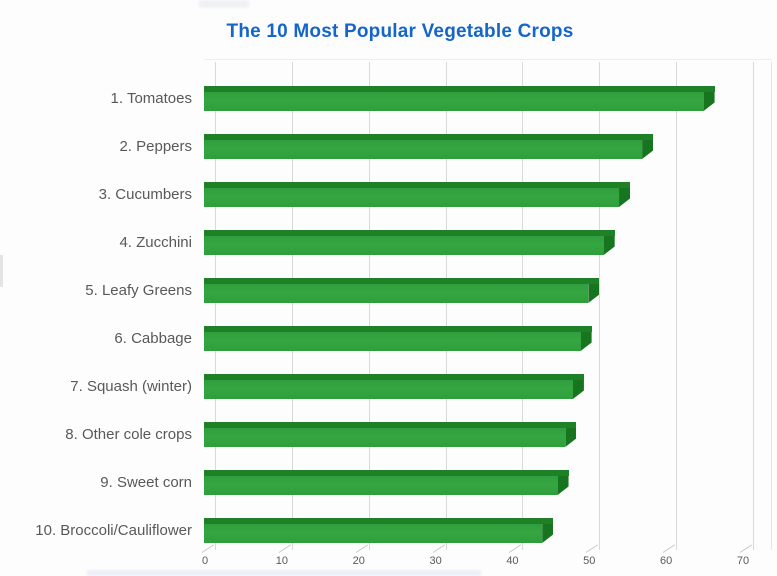 The width and height of the screenshot is (777, 576). I want to click on artifact-left-smudge, so click(1, 271).